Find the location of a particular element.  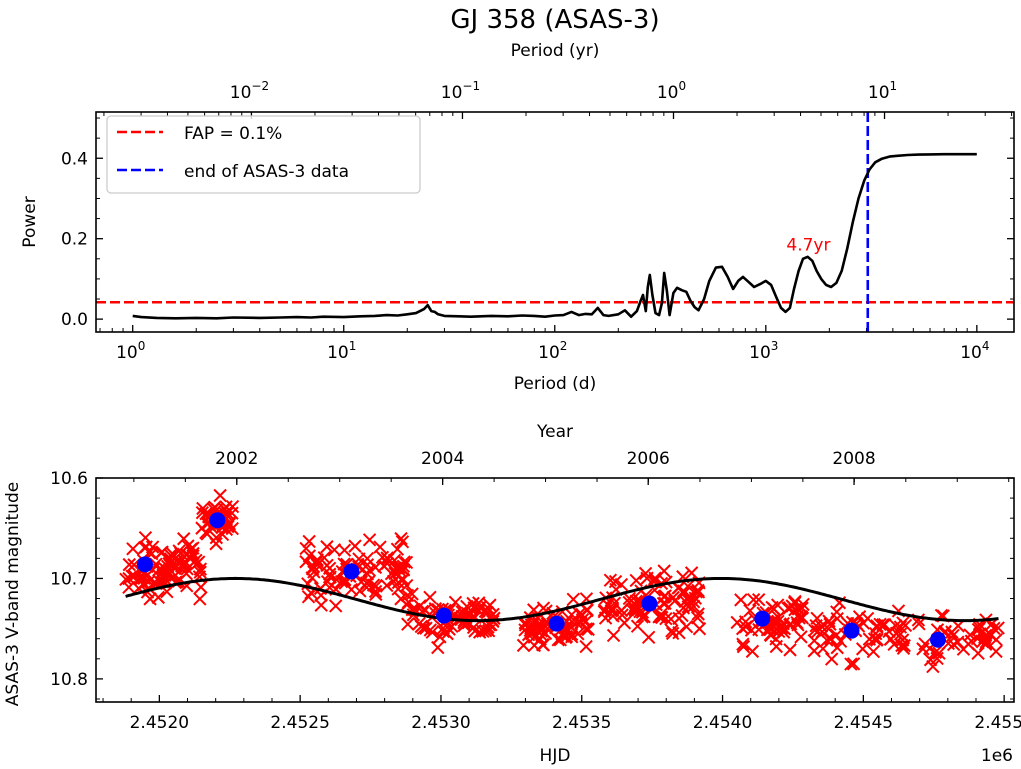

top-secondary-xlabel: Period (yr) is located at coordinates (555, 51).